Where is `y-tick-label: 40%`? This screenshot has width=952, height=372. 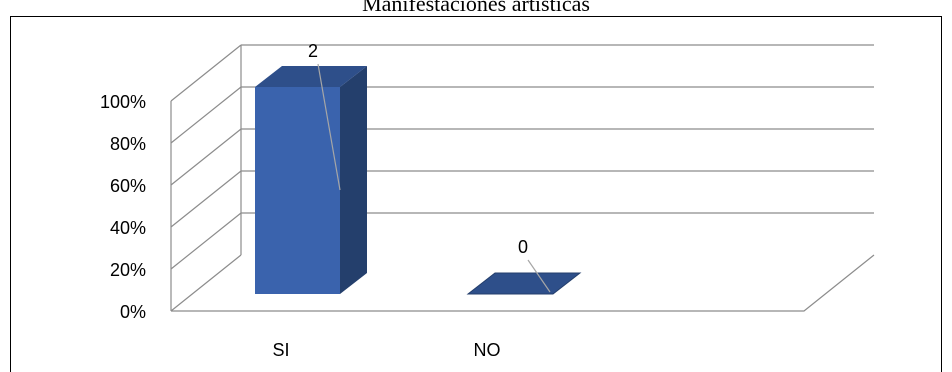 y-tick-label: 40% is located at coordinates (128, 228).